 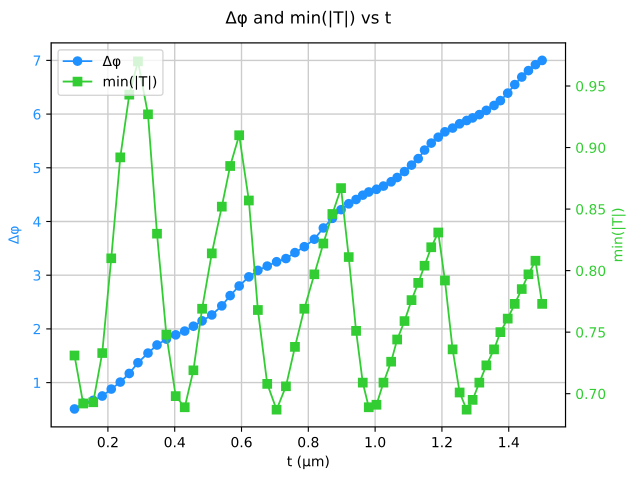 I want to click on y2-tick-label: 0.85, so click(x=590, y=209).